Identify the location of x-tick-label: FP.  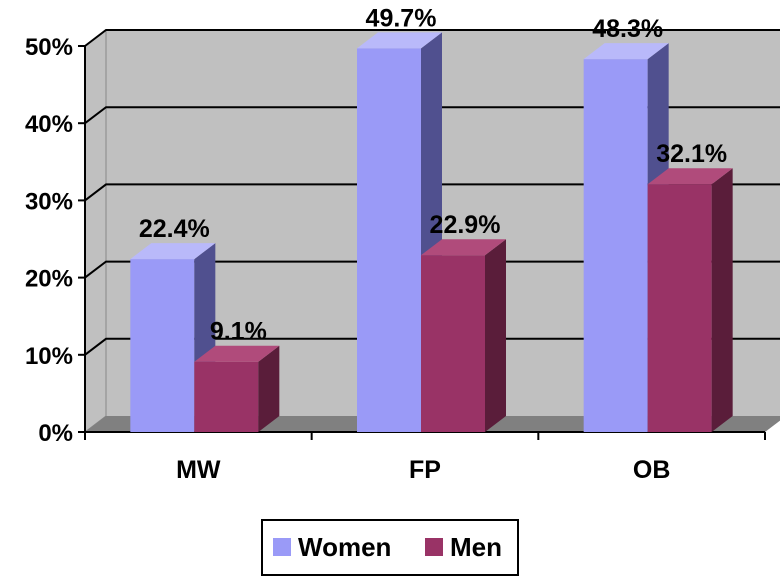
(425, 470).